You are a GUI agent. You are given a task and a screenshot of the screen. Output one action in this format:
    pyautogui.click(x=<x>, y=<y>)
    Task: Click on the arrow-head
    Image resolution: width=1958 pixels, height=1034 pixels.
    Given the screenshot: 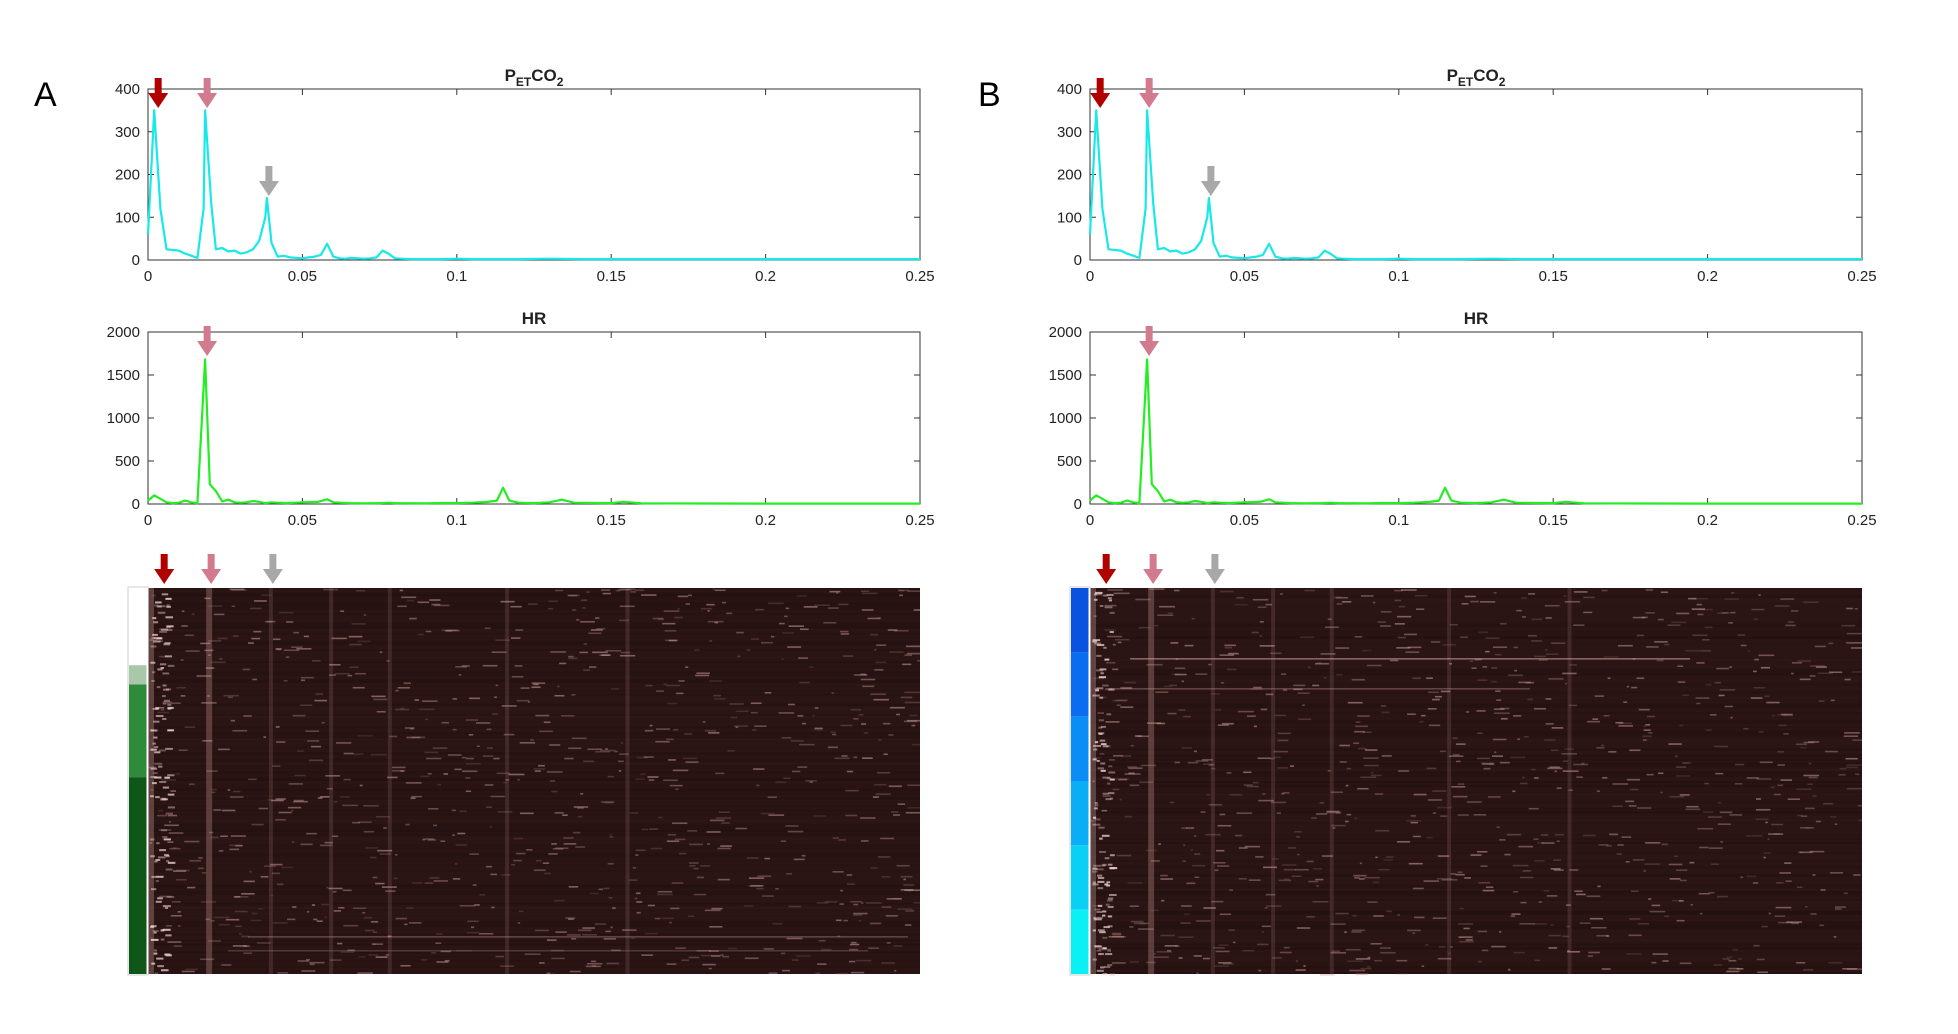 What is the action you would take?
    pyautogui.click(x=1149, y=348)
    